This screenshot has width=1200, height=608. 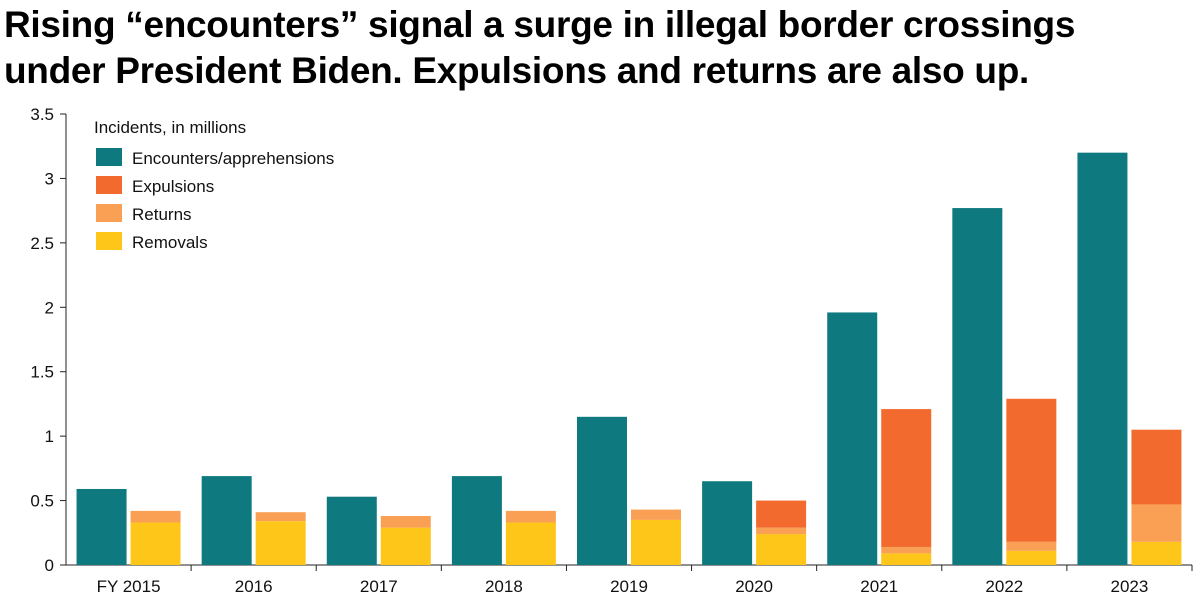 What do you see at coordinates (1130, 586) in the screenshot?
I see `x-tick-label: 2023` at bounding box center [1130, 586].